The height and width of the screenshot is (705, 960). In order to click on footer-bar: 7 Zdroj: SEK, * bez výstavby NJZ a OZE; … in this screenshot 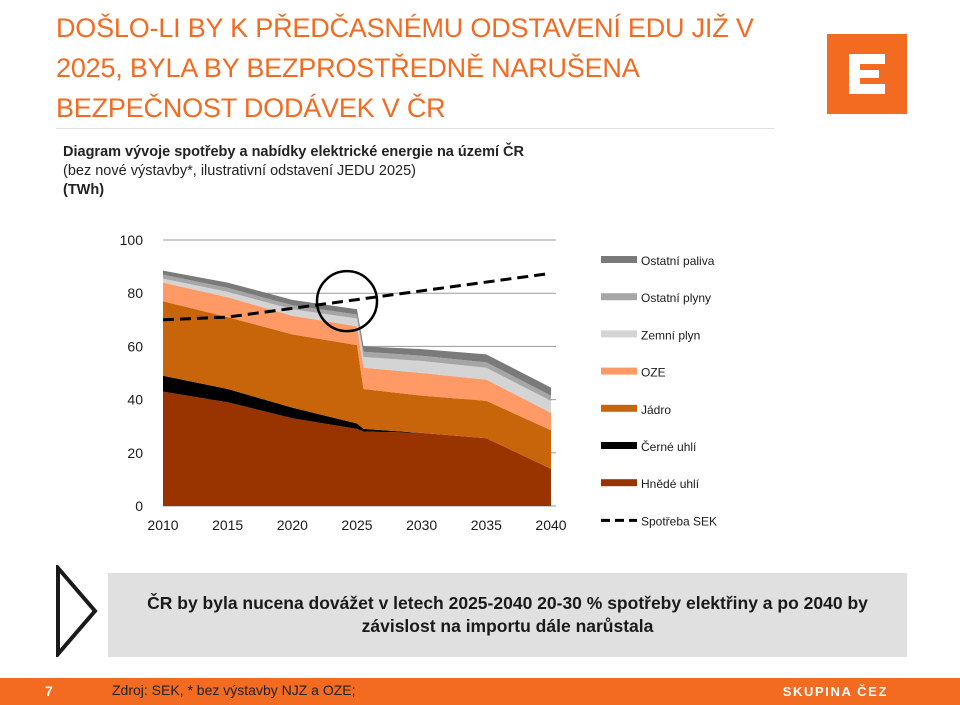, I will do `click(480, 691)`.